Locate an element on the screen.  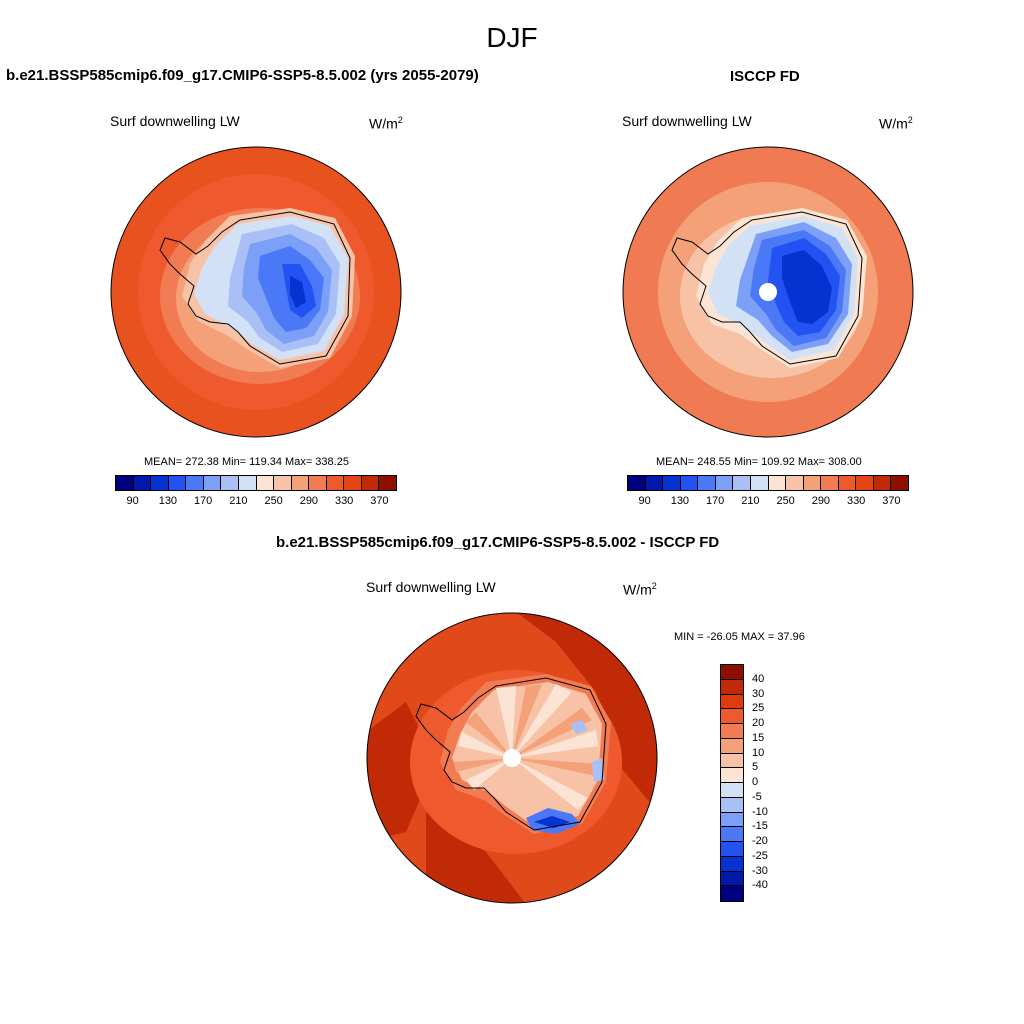
panel-3-polar-map is located at coordinates (512, 758).